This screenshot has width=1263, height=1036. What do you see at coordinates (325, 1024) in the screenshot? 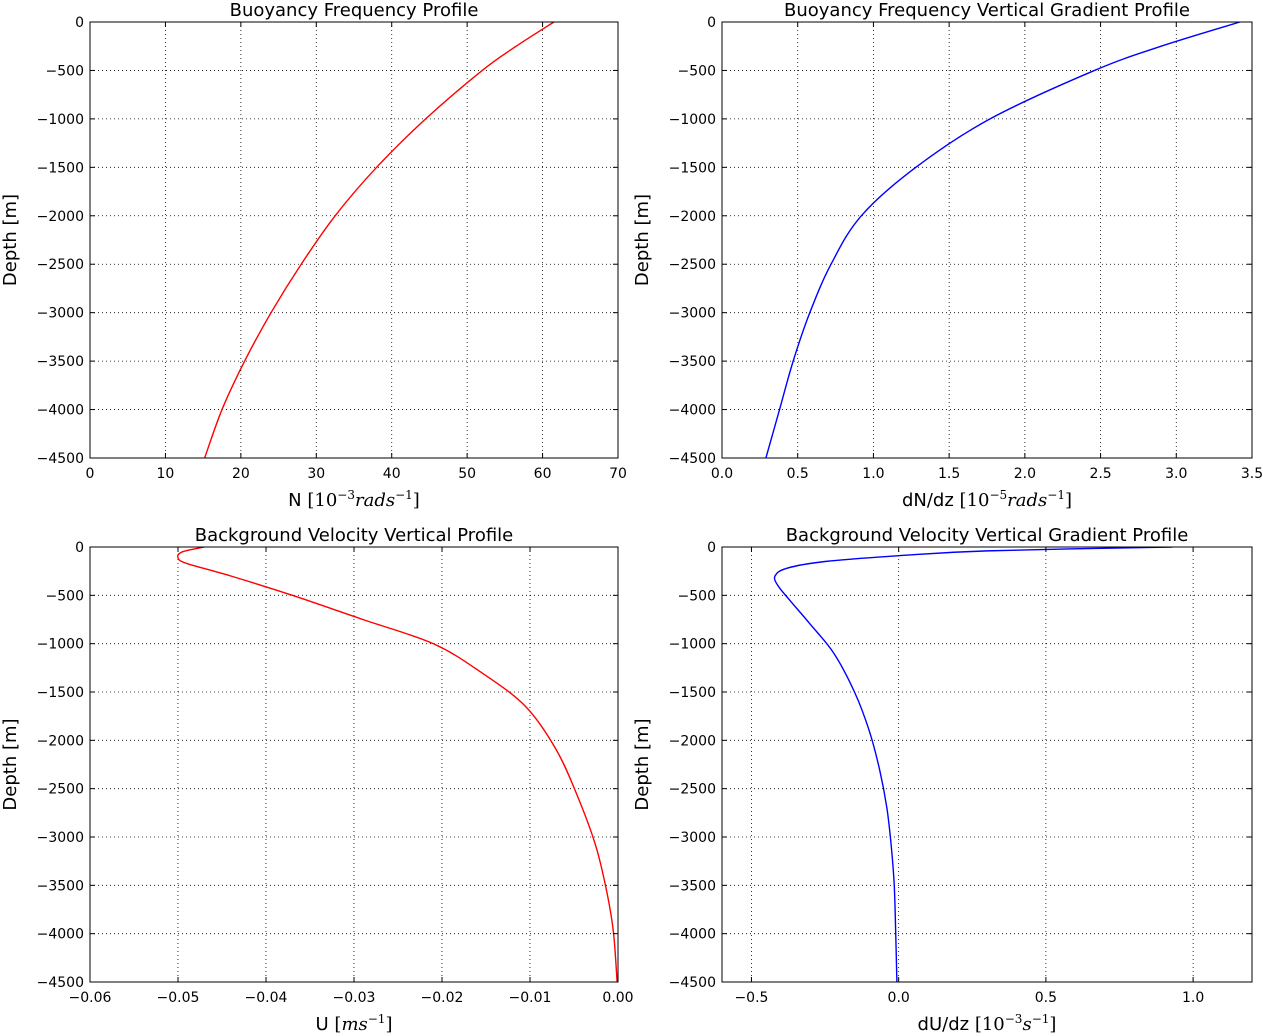
I see `x-axis-label-part: U` at bounding box center [325, 1024].